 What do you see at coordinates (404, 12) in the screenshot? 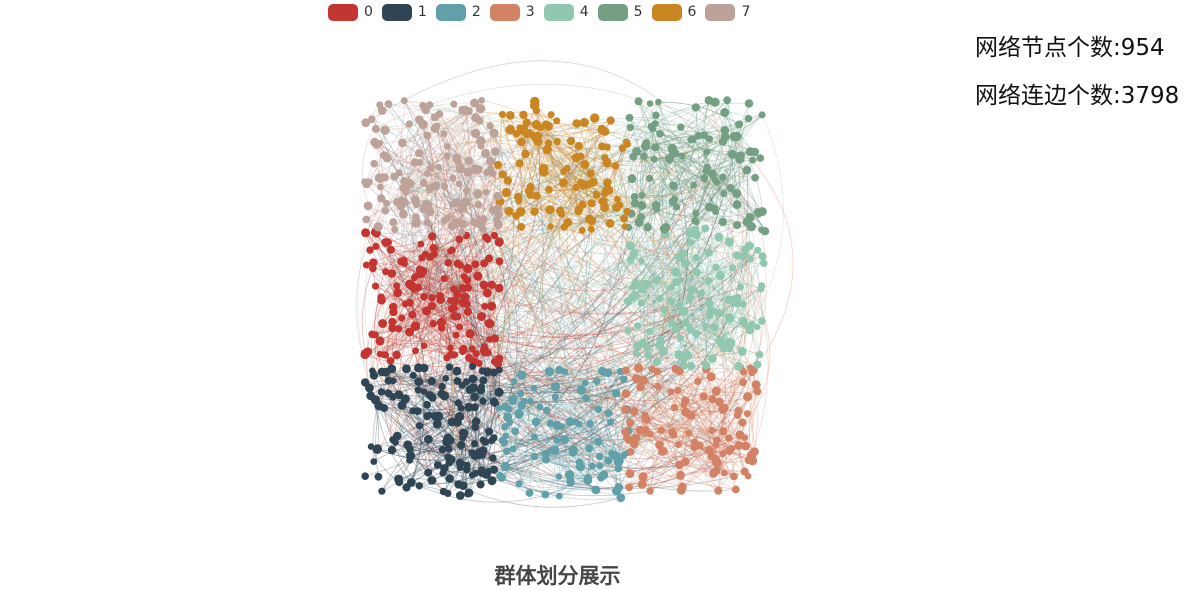
I see `legend-item-1: 1` at bounding box center [404, 12].